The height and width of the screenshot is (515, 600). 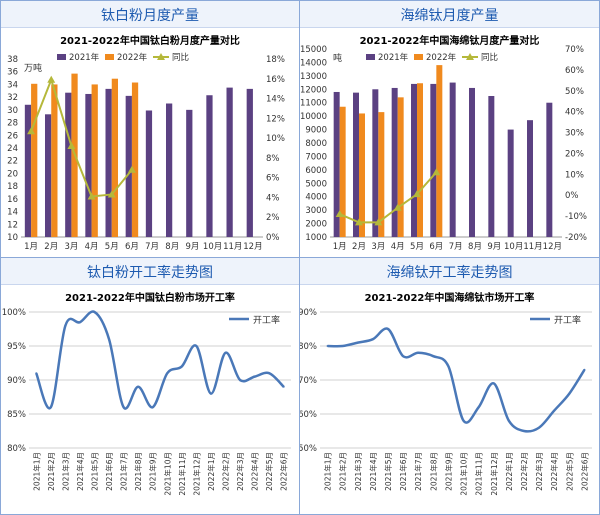 What do you see at coordinates (316, 184) in the screenshot?
I see `y-tick-label: 5000` at bounding box center [316, 184].